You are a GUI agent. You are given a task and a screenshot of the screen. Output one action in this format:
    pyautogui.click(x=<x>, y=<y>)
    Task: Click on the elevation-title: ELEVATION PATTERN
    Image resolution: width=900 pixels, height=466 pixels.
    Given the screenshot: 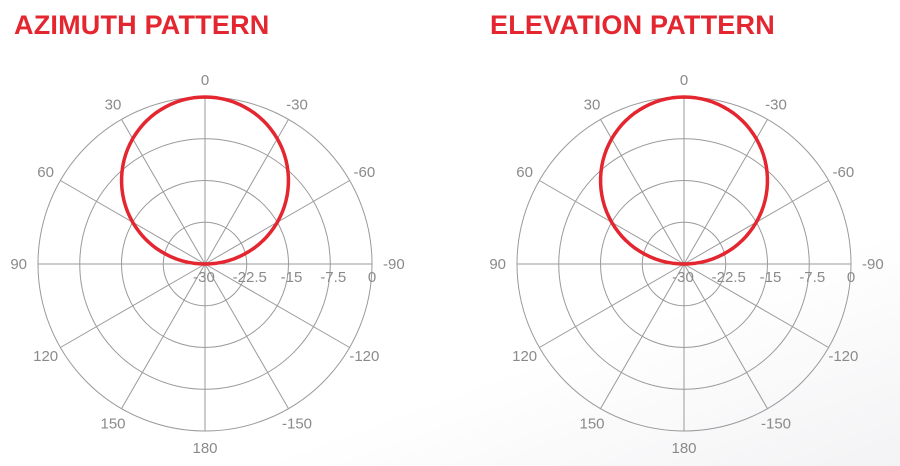 What is the action you would take?
    pyautogui.click(x=632, y=25)
    